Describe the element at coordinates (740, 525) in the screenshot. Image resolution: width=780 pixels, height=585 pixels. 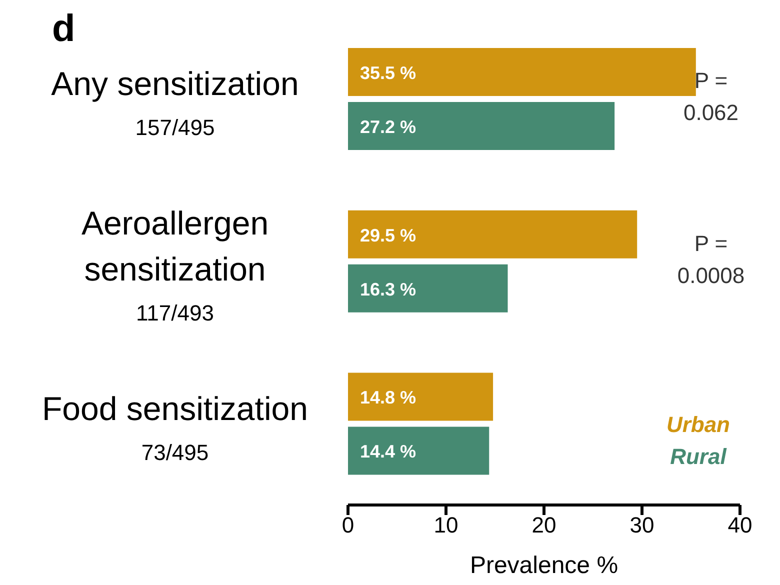
I see `x-tick-label: 40` at that location.